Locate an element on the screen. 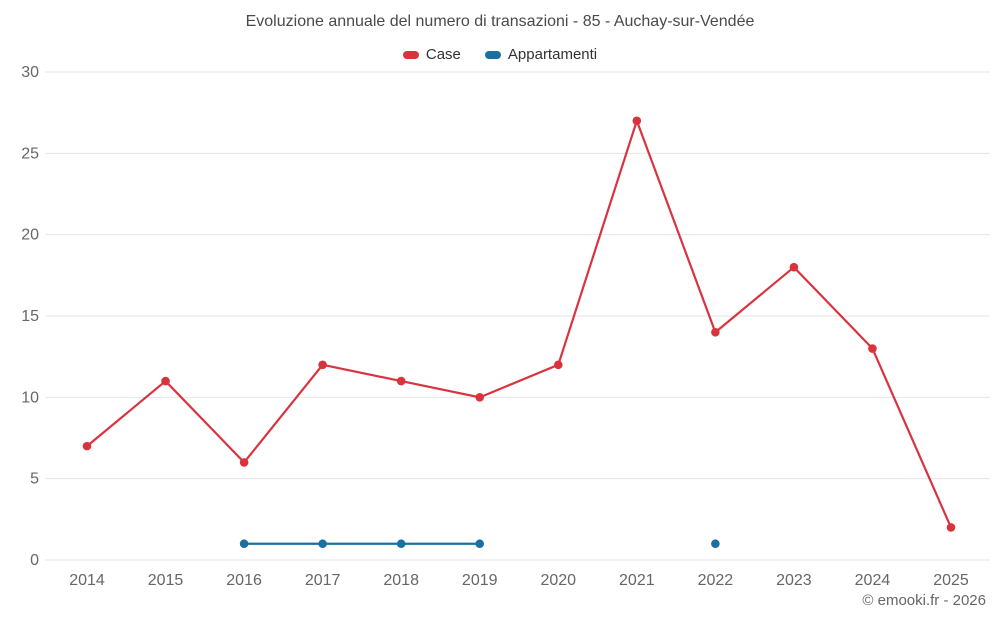 This screenshot has height=625, width=1000. appartamenti-series-swatch-icon is located at coordinates (492, 54).